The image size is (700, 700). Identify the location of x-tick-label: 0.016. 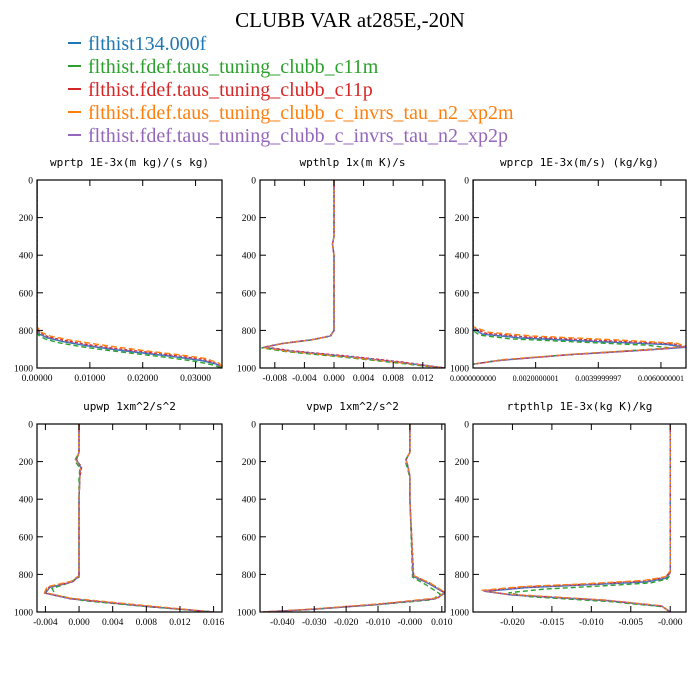
(214, 623).